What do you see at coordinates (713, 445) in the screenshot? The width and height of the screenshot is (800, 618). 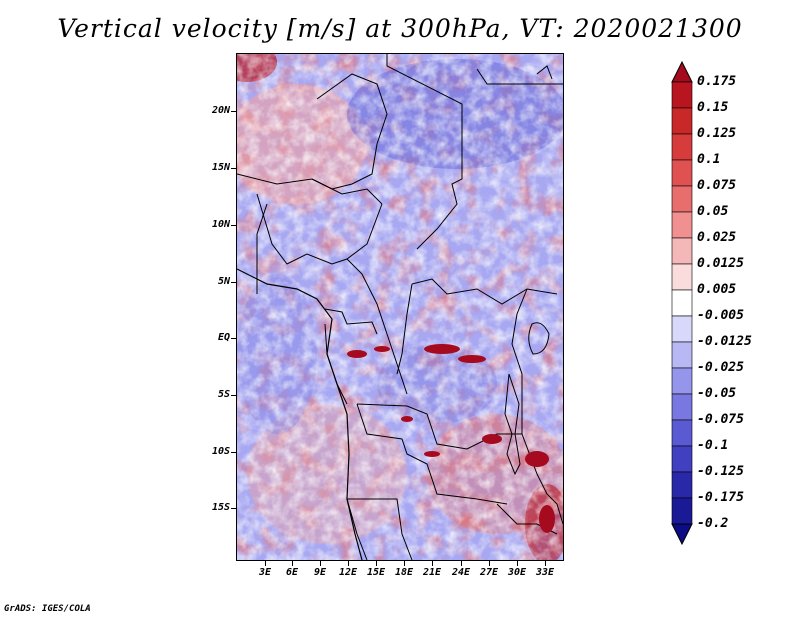 I see `colorbar-label: -0.1` at bounding box center [713, 445].